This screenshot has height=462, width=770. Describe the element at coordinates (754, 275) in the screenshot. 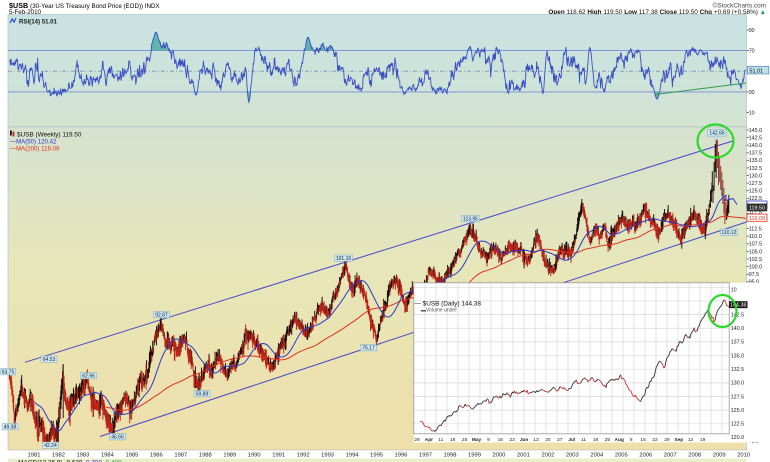

I see `svg-text: 97.5` at that location.